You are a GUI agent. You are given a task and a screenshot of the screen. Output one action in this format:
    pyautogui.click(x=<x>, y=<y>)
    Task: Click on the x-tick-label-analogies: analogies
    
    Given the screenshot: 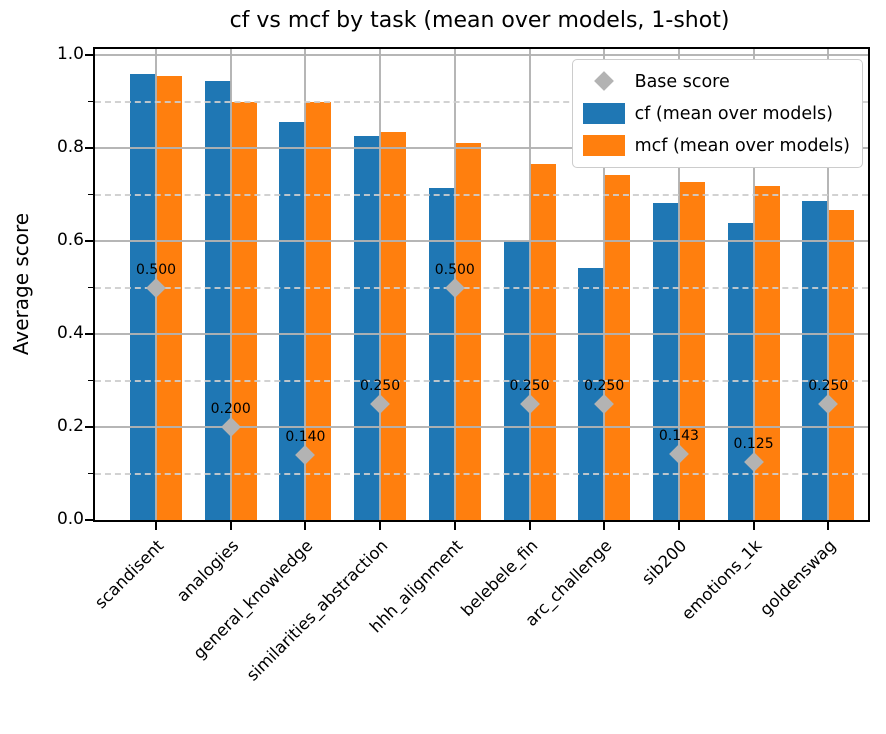 What is the action you would take?
    pyautogui.click(x=207, y=571)
    